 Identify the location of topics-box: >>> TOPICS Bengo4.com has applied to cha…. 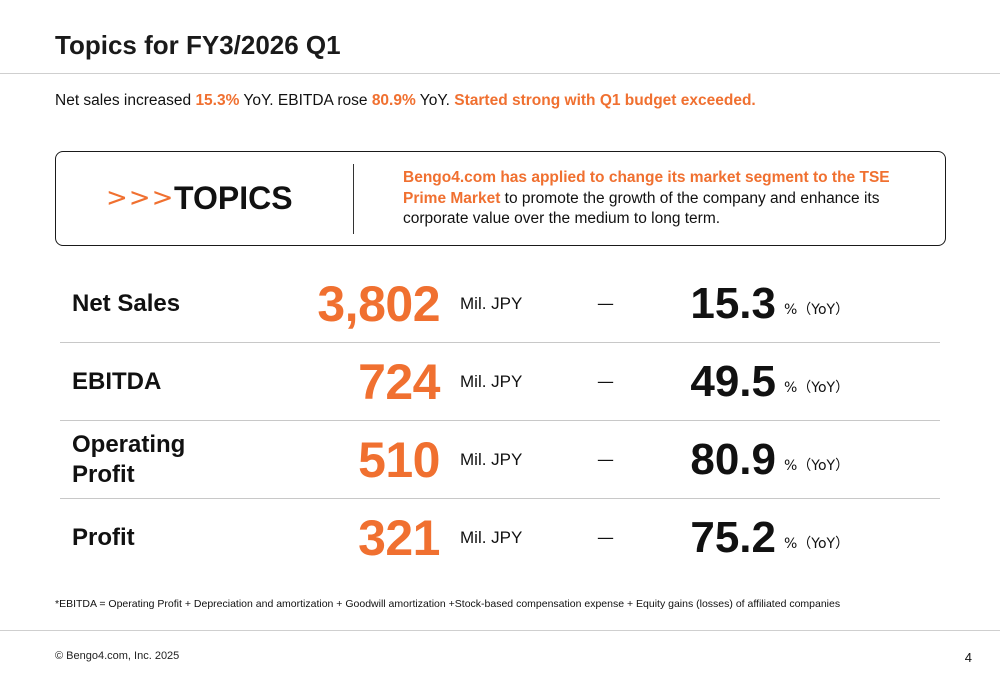
(500, 198).